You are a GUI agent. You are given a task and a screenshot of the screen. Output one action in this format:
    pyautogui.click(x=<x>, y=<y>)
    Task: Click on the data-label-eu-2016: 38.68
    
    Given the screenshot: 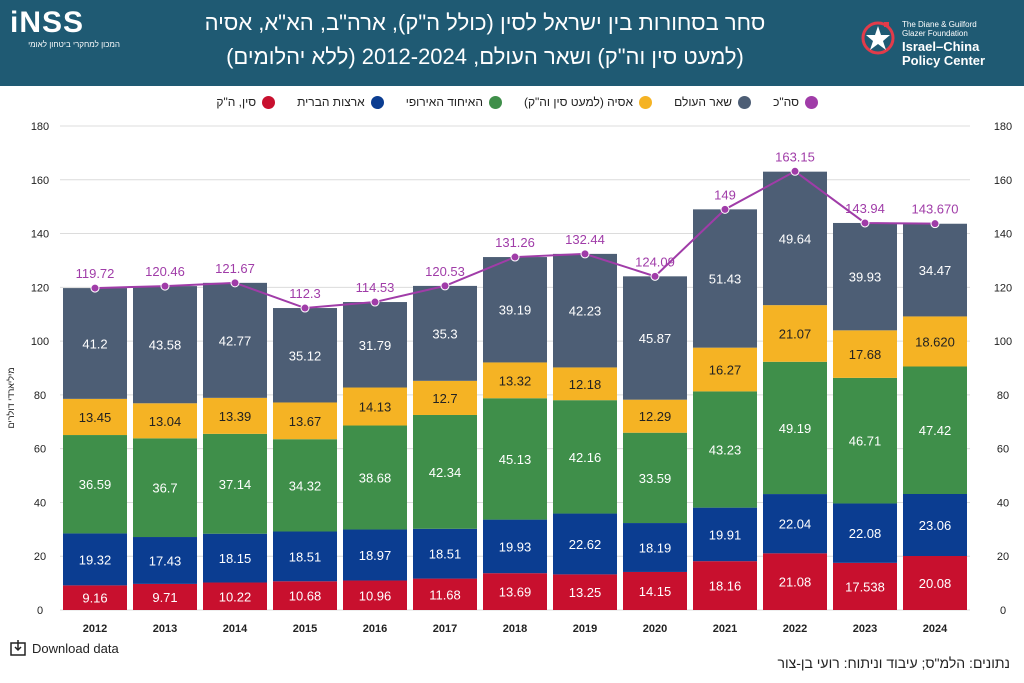 What is the action you would take?
    pyautogui.click(x=375, y=478)
    